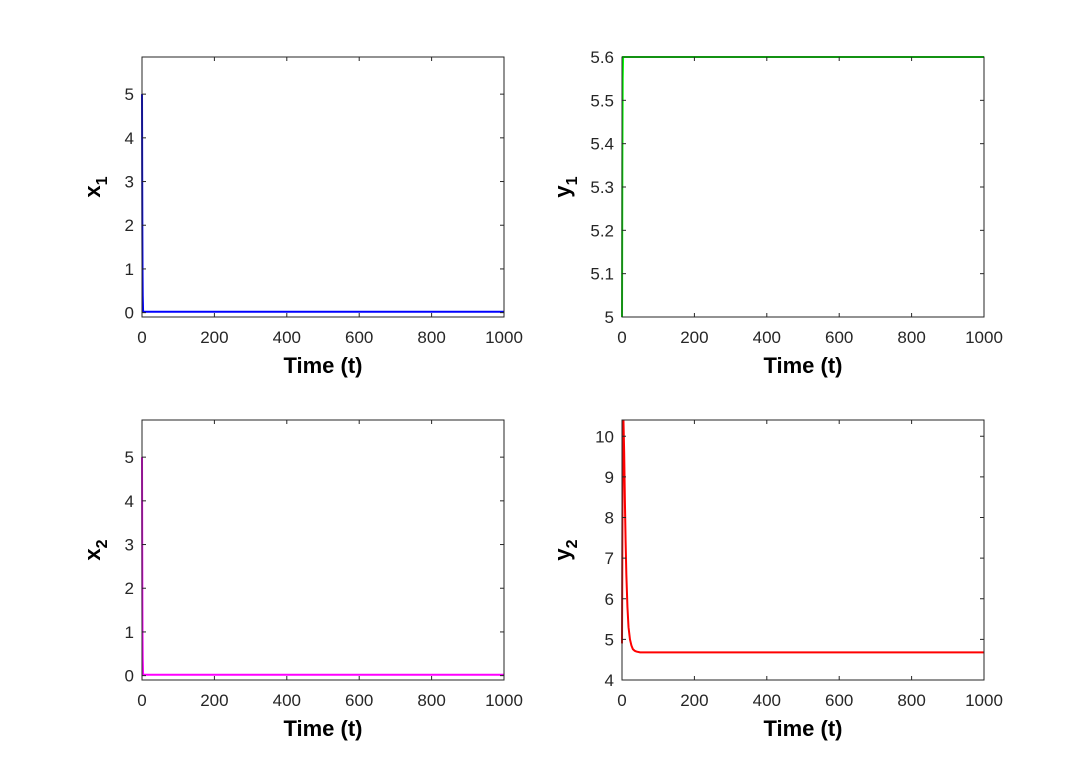 The width and height of the screenshot is (1090, 763). Describe the element at coordinates (602, 100) in the screenshot. I see `y-tick-label: 5.5` at that location.